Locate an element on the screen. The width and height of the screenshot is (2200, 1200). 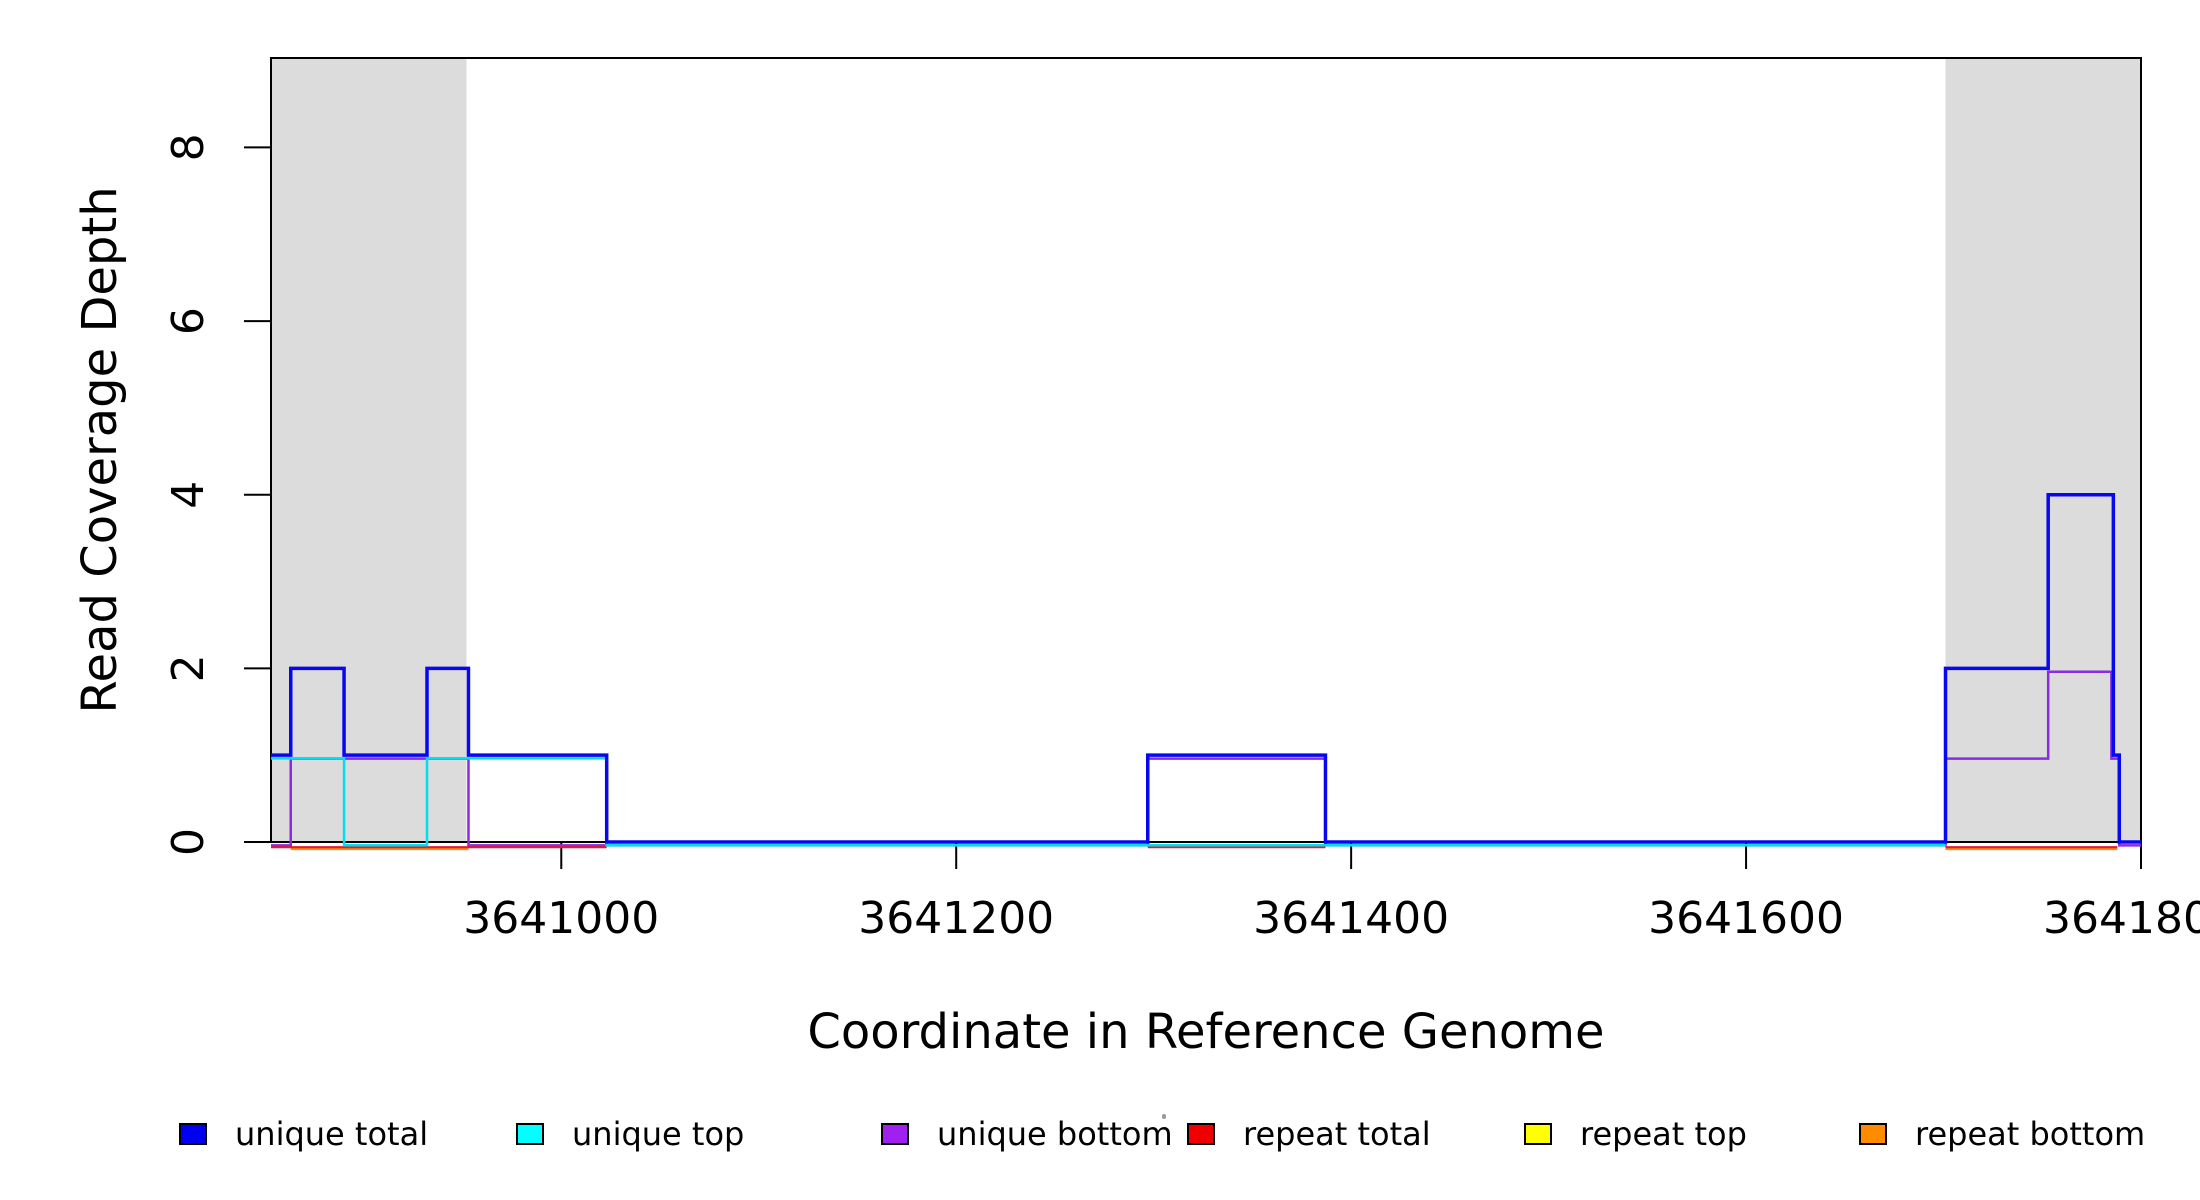
x-tick-label: 3641000 is located at coordinates (561, 918).